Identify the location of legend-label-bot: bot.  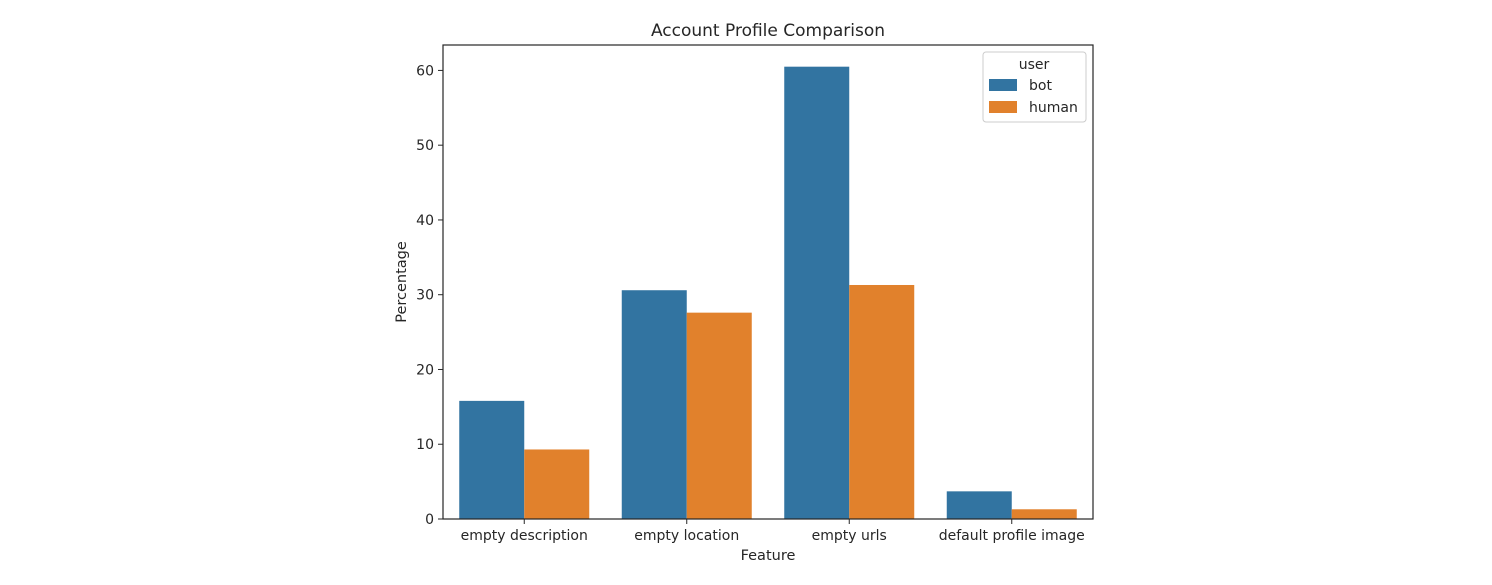
(1040, 86).